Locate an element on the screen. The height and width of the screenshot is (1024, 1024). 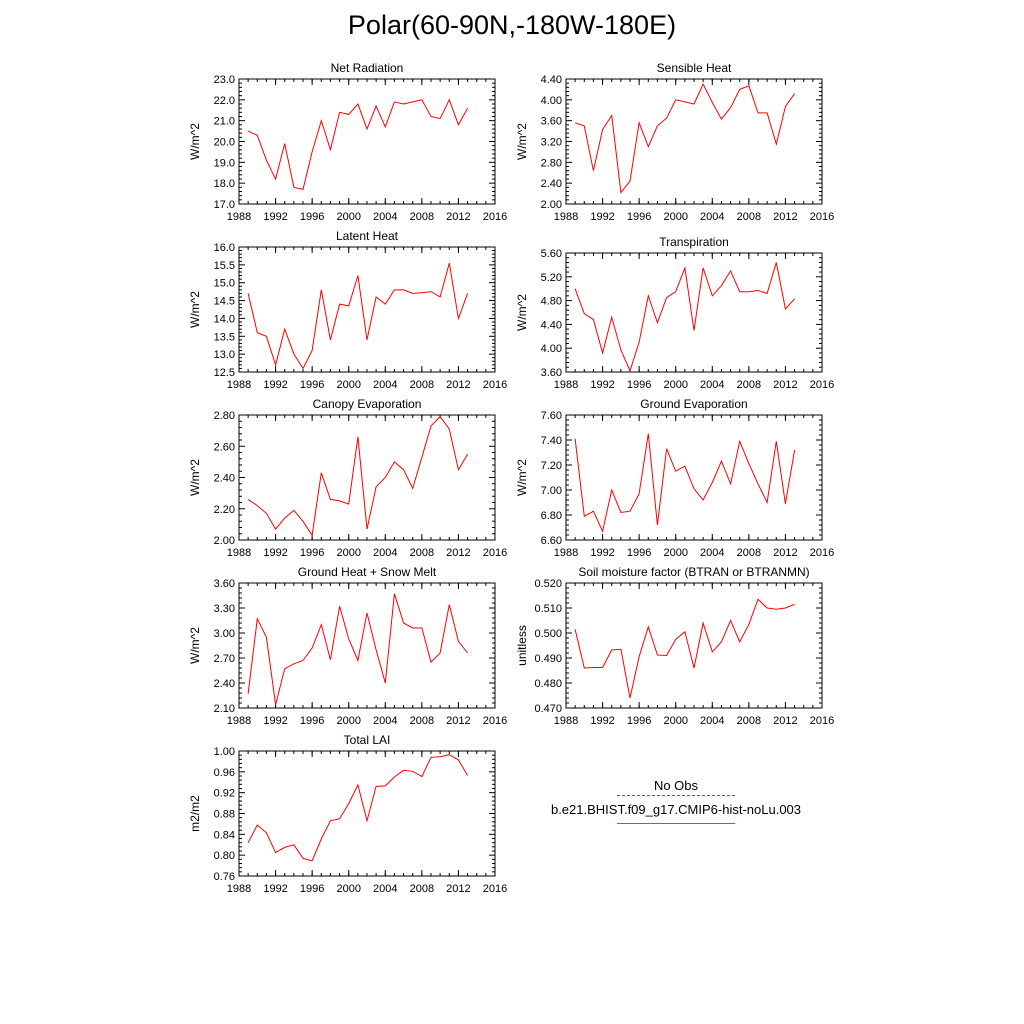
y-tick-label: 7.00 is located at coordinates (551, 491).